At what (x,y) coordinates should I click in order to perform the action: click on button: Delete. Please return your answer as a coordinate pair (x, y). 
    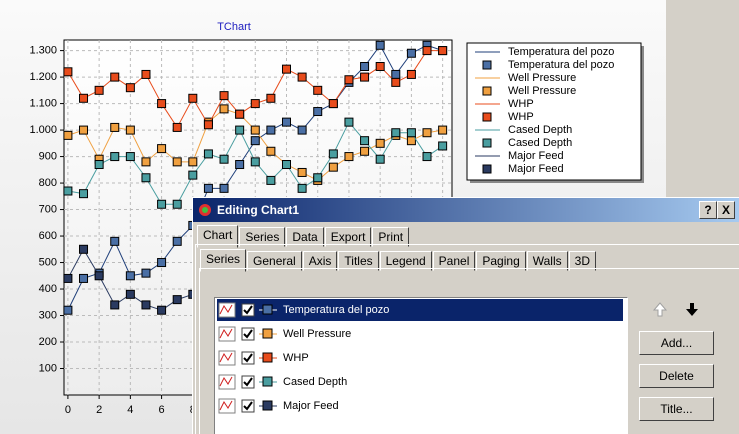
    Looking at the image, I should click on (676, 376).